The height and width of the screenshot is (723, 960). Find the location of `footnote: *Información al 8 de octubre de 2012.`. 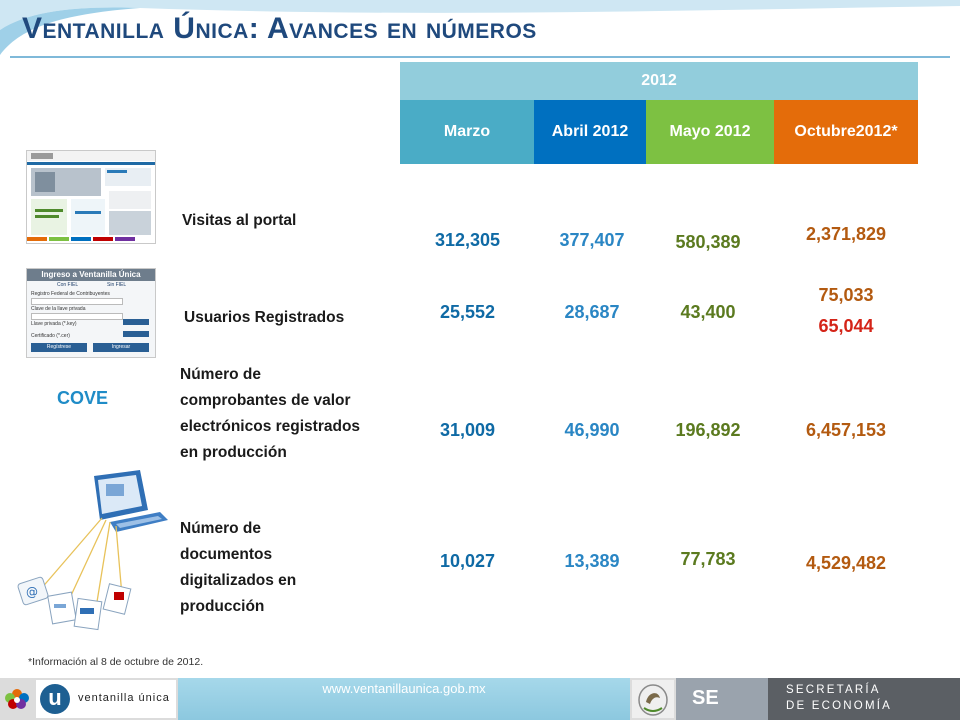

footnote: *Información al 8 de octubre de 2012. is located at coordinates (116, 662).